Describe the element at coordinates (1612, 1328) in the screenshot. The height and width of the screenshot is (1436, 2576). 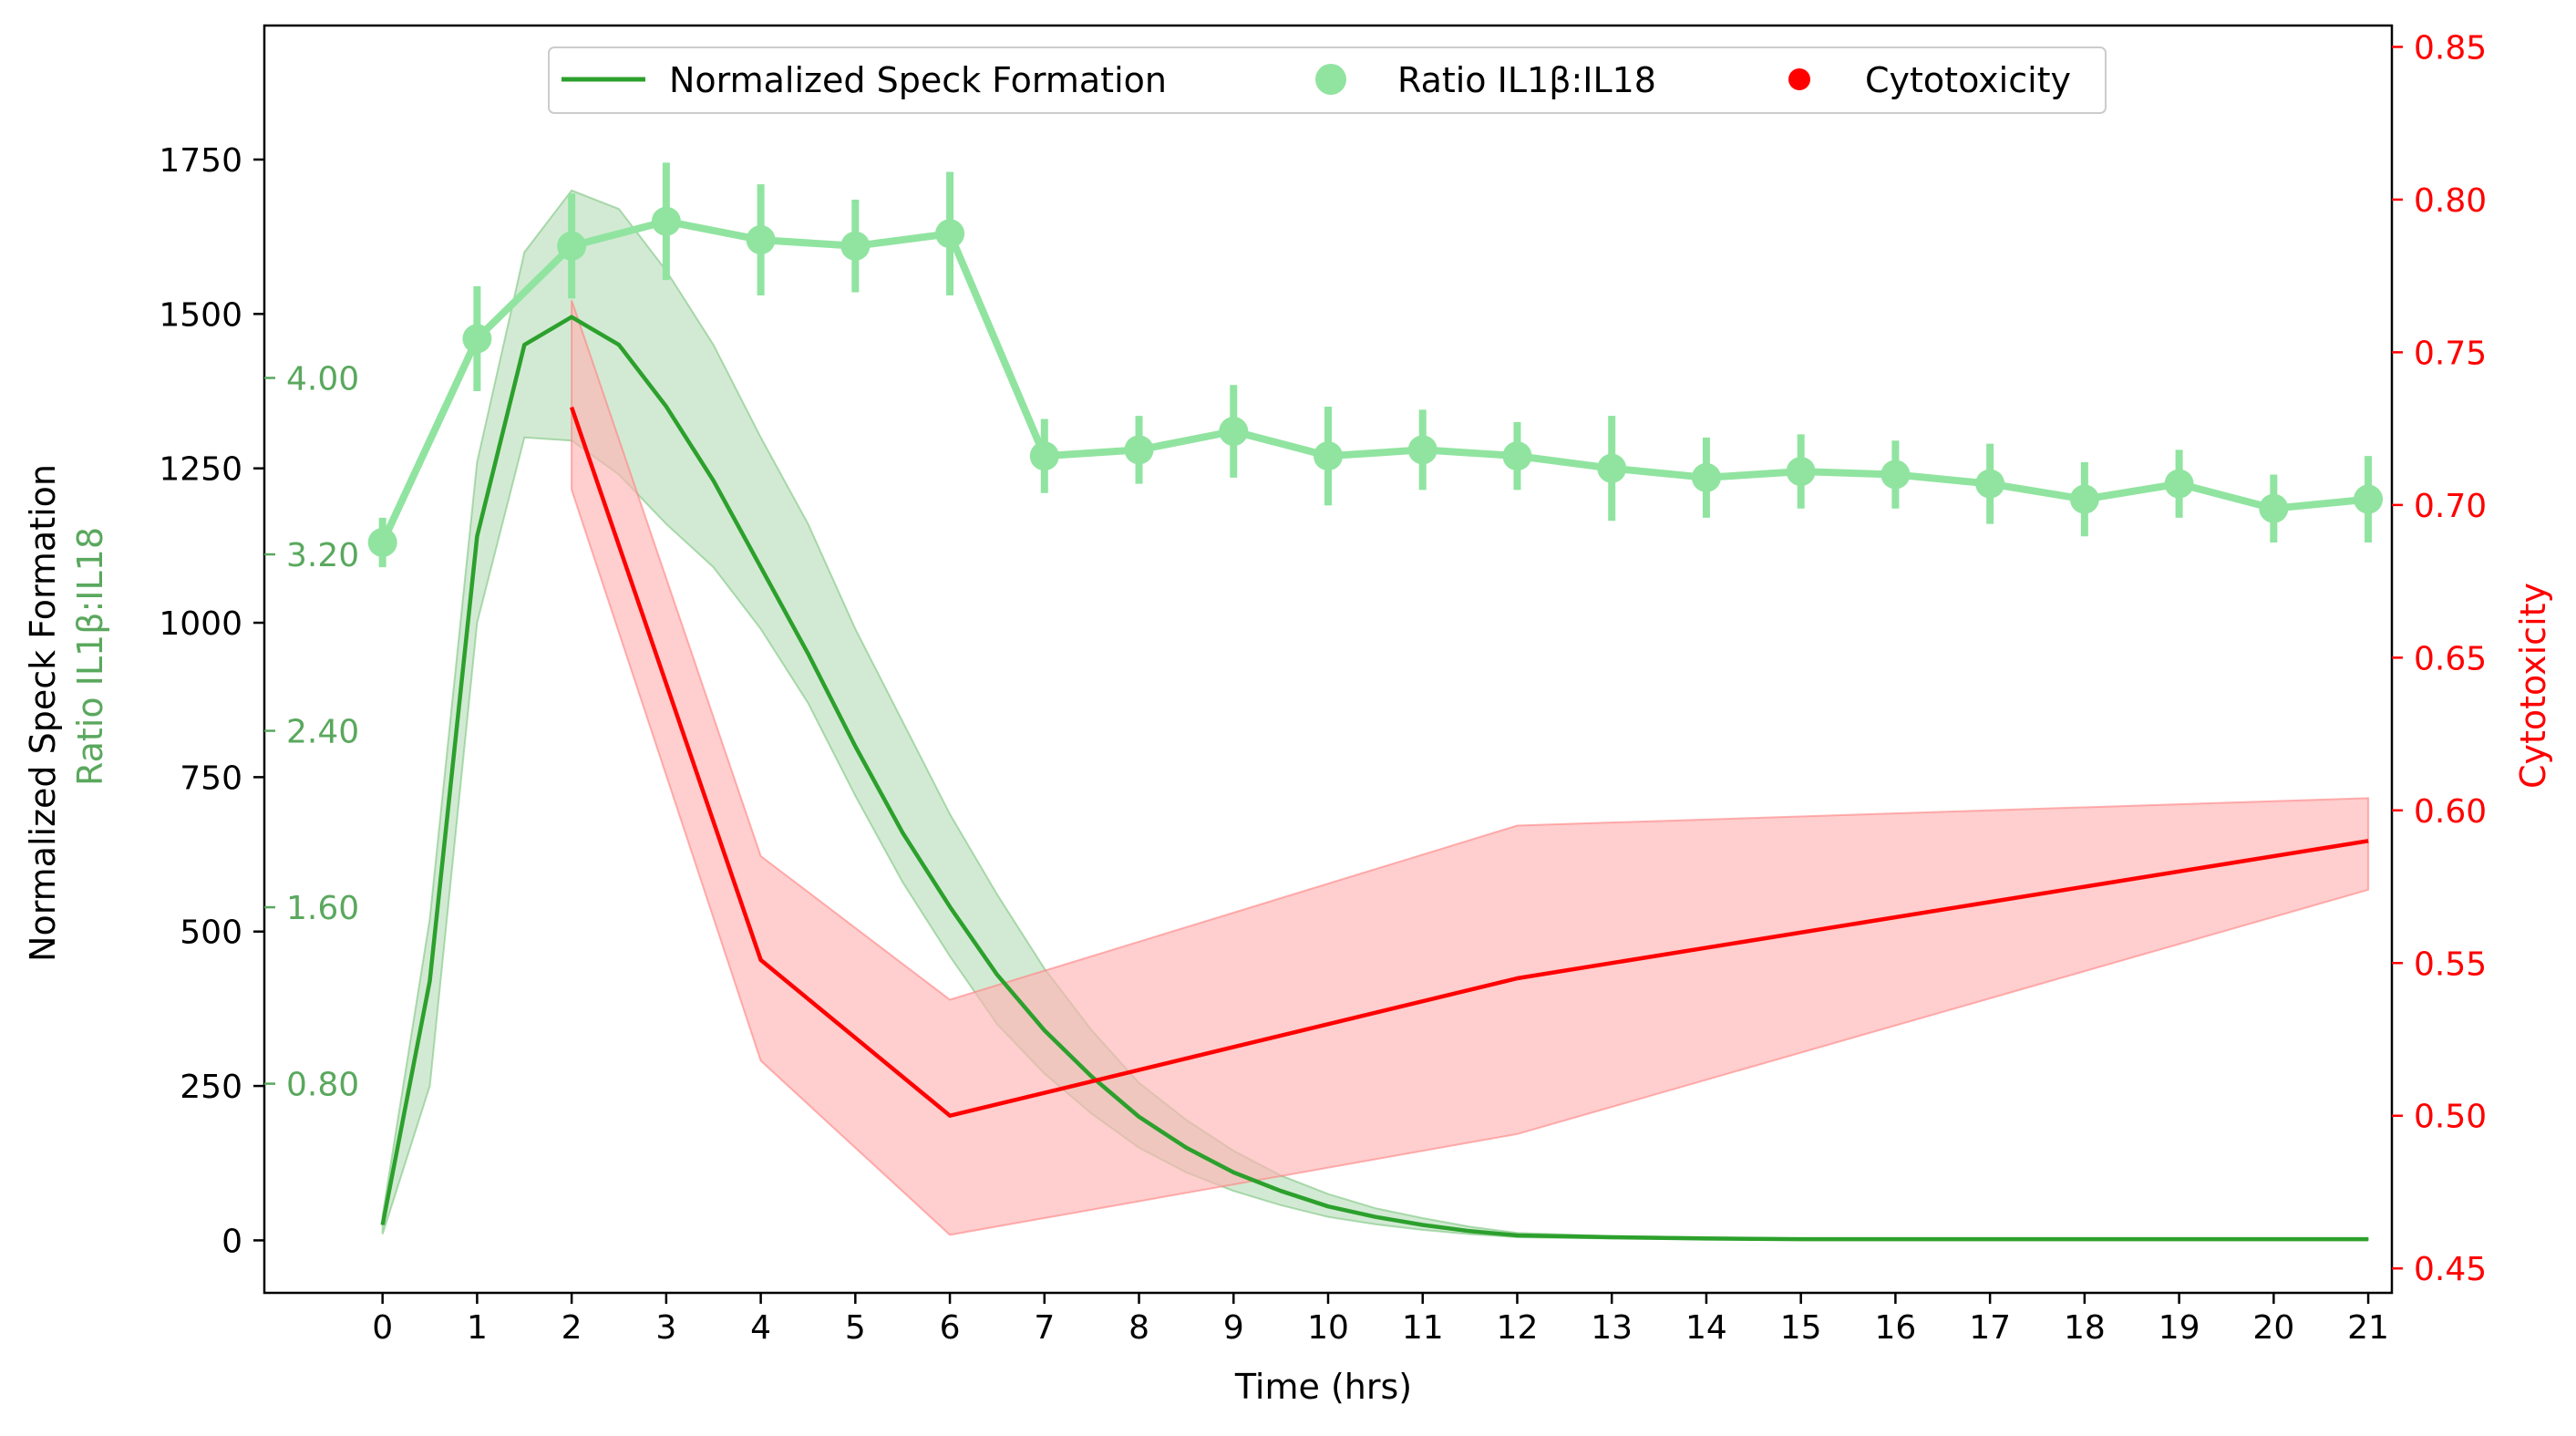
I see `x-tick-label: 13` at that location.